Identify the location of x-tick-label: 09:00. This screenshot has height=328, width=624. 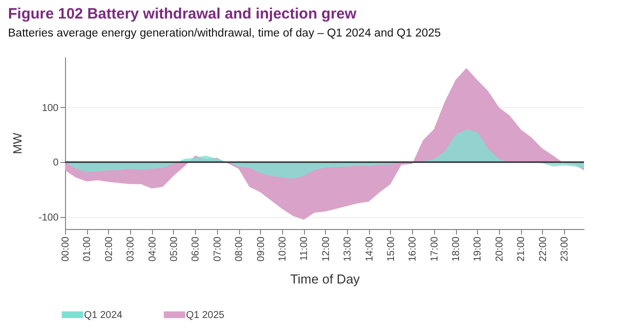
(261, 249).